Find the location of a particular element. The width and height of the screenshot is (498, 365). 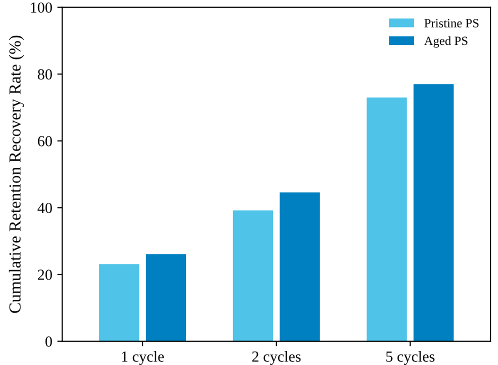

y-tick-label: 60 is located at coordinates (45, 141).